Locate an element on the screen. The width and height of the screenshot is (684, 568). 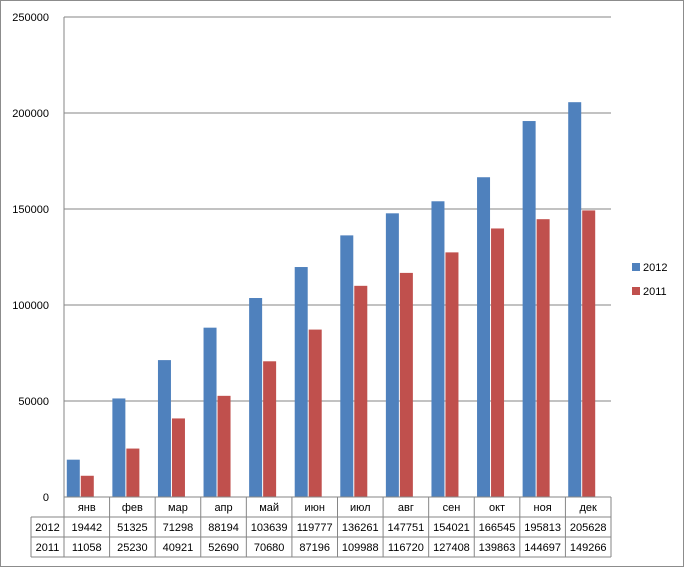
bar-2011-июн is located at coordinates (315, 413).